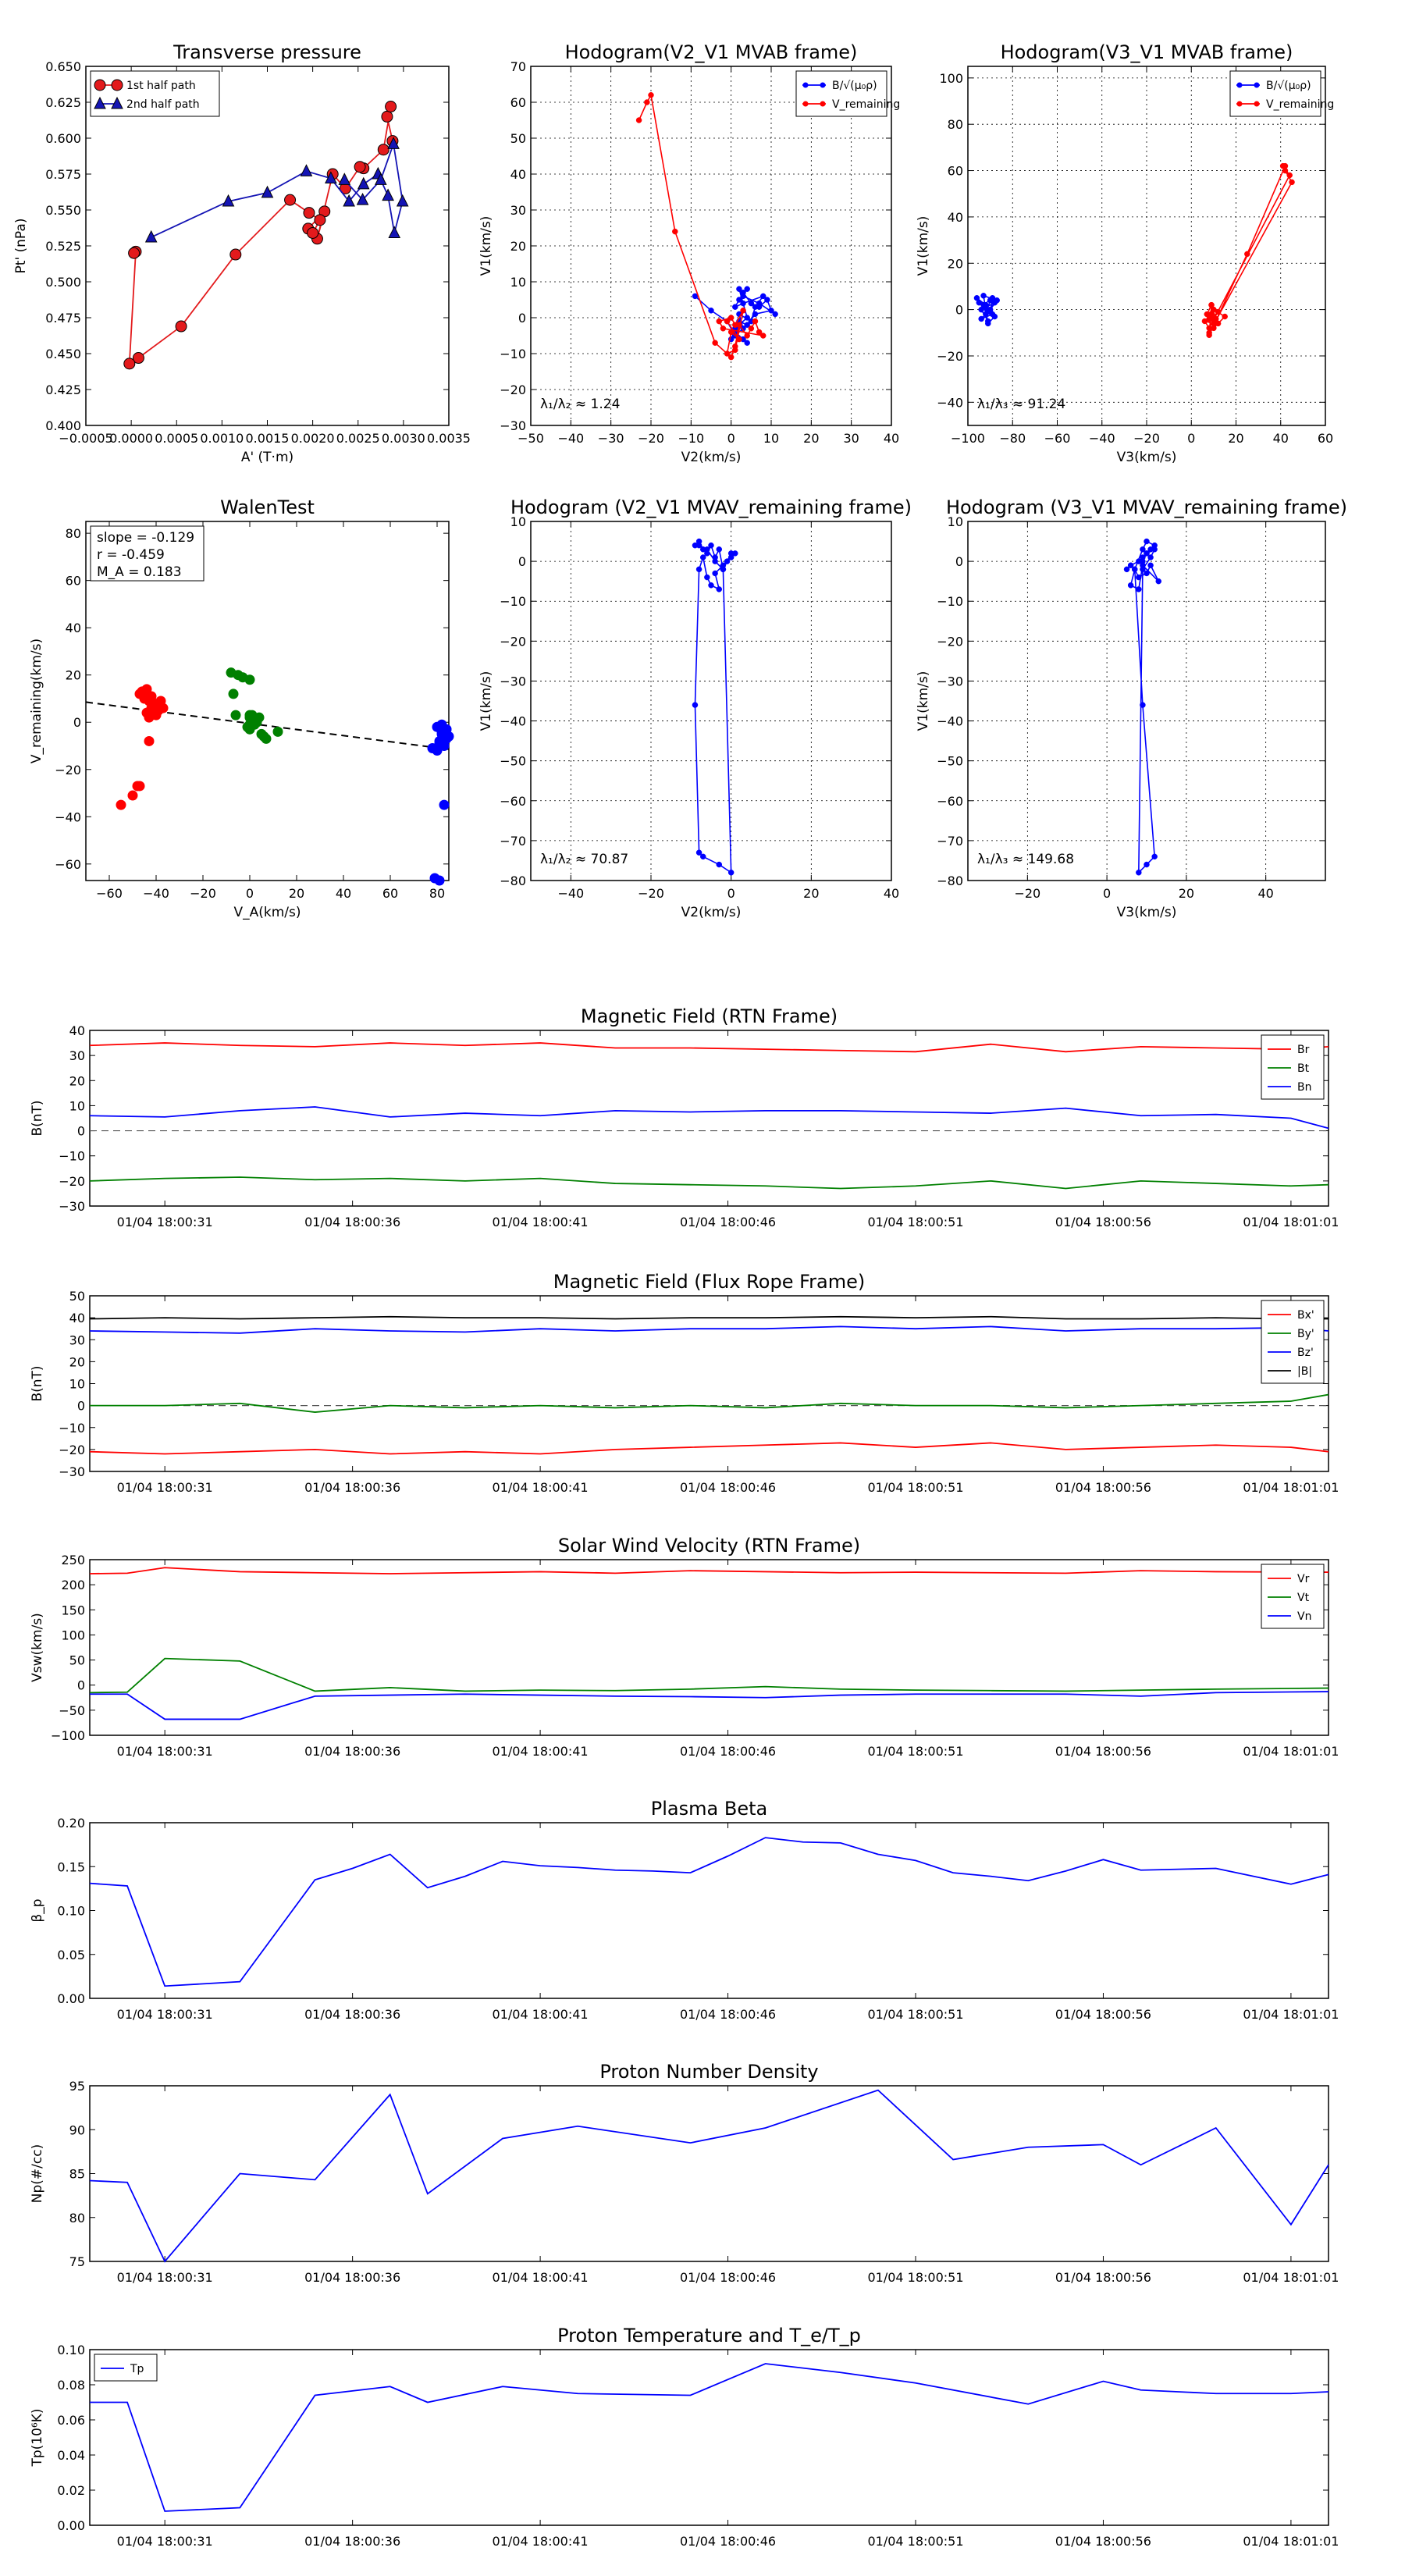  I want to click on tp-xtick-label: 01/04 18:00:31, so click(165, 2541).